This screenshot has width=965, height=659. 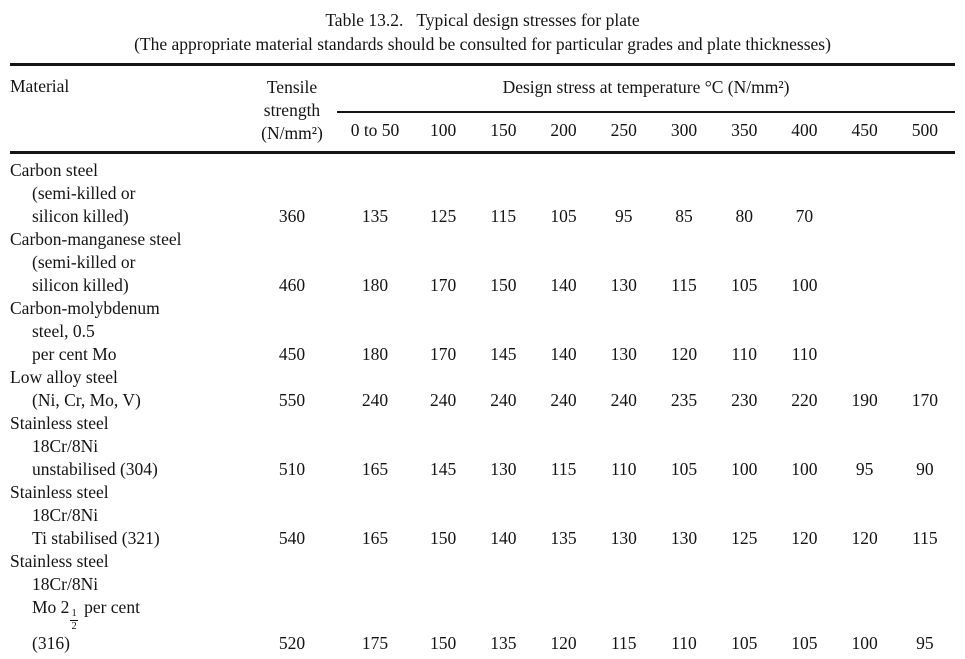 I want to click on temp-header-row: 0 to 50 100 150 200 250 300 350 400 450 500, so click(x=482, y=132).